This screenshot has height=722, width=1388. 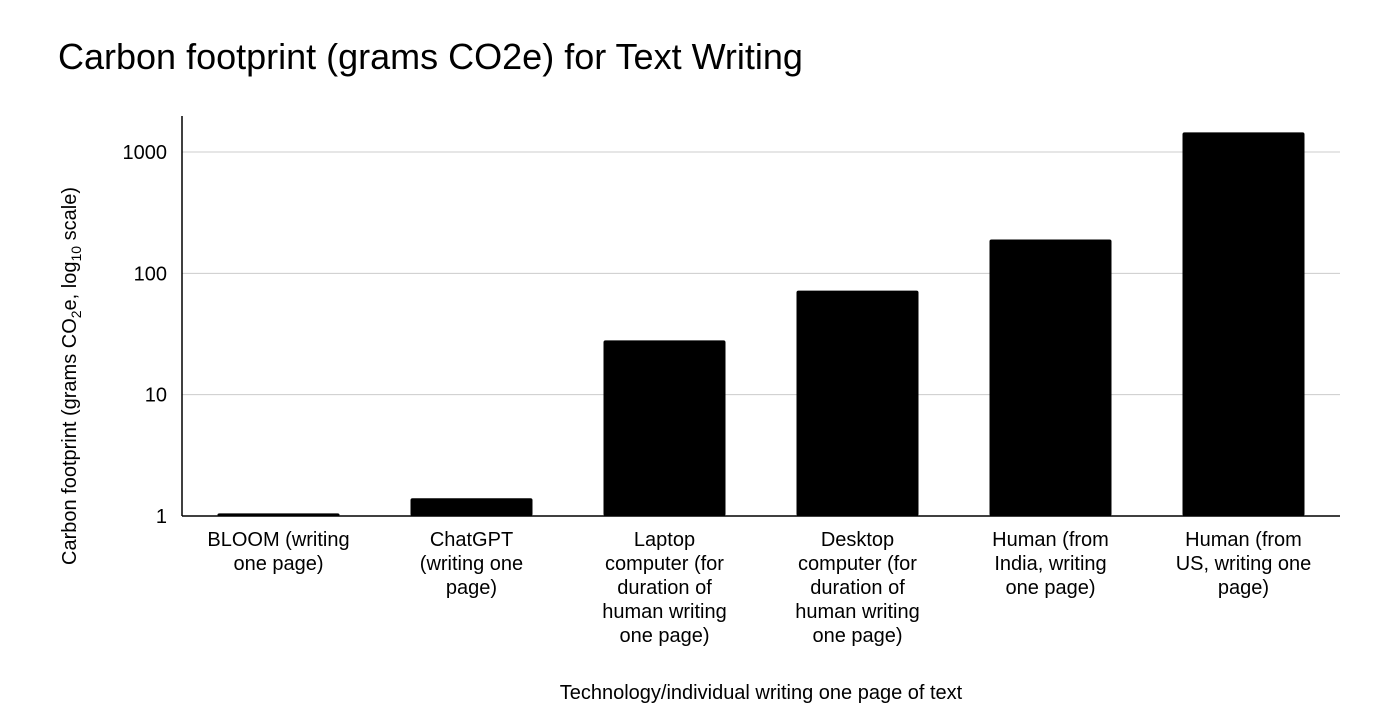 I want to click on x-tick-label-line: US, writing one, so click(x=1244, y=564).